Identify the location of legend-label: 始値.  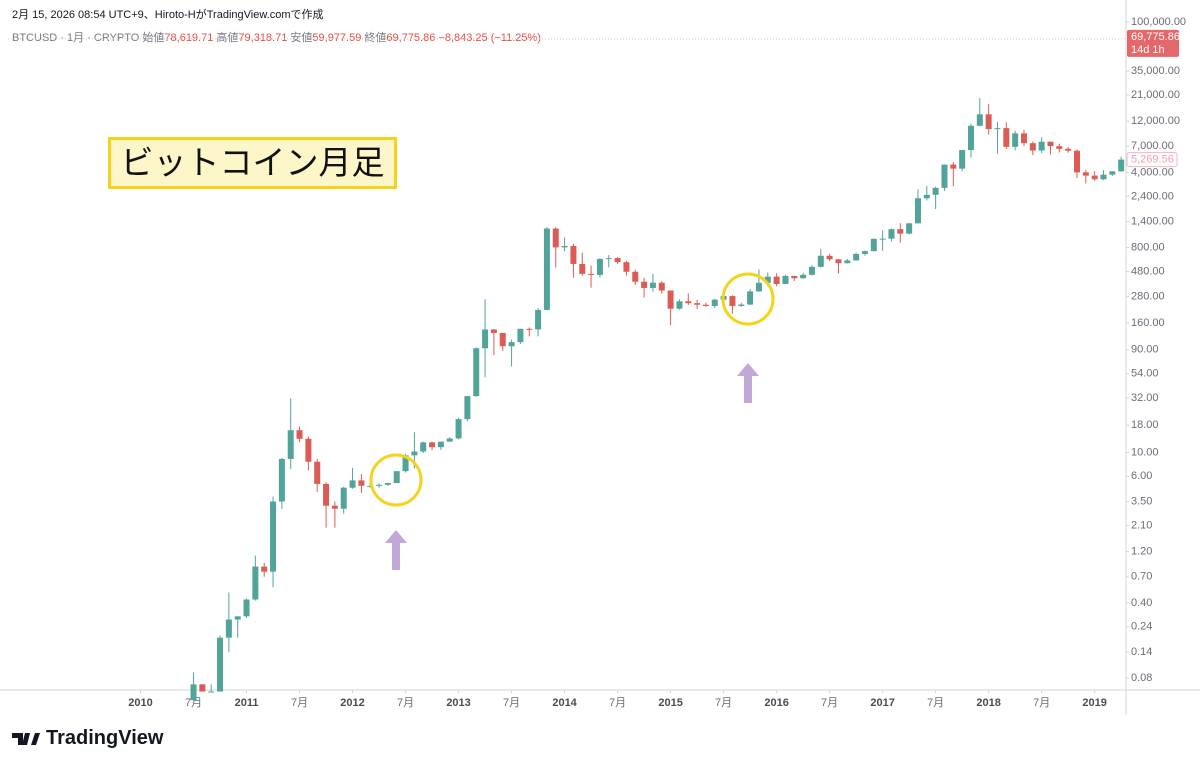
(153, 38).